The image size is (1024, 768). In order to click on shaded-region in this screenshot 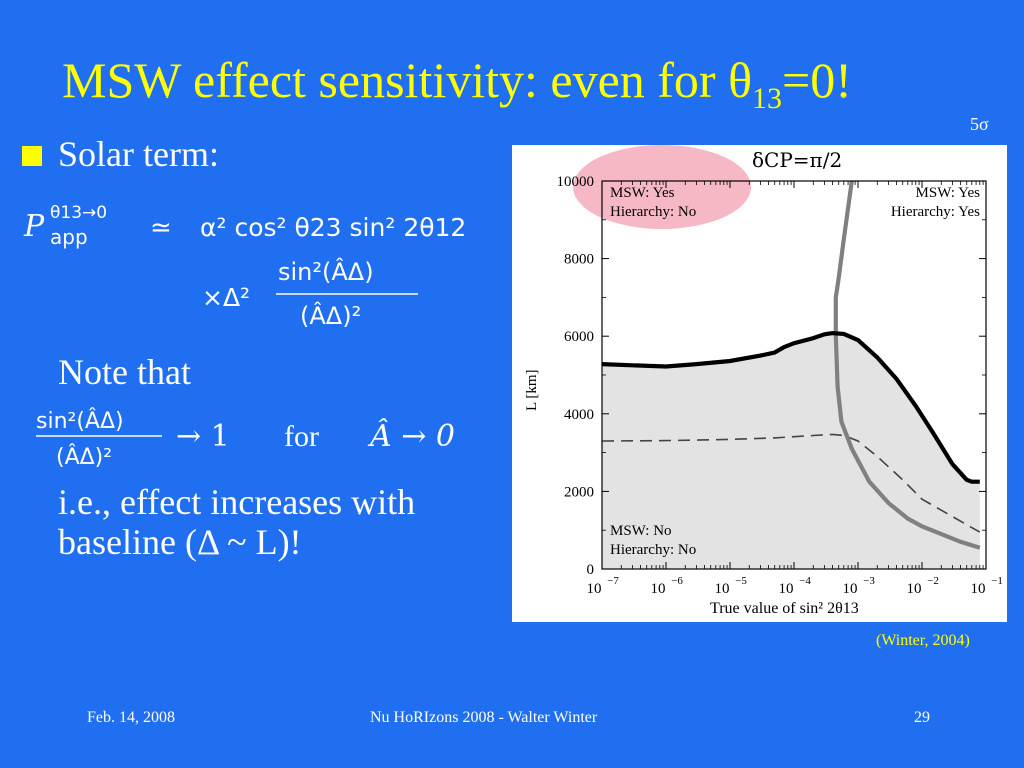, I will do `click(791, 451)`.